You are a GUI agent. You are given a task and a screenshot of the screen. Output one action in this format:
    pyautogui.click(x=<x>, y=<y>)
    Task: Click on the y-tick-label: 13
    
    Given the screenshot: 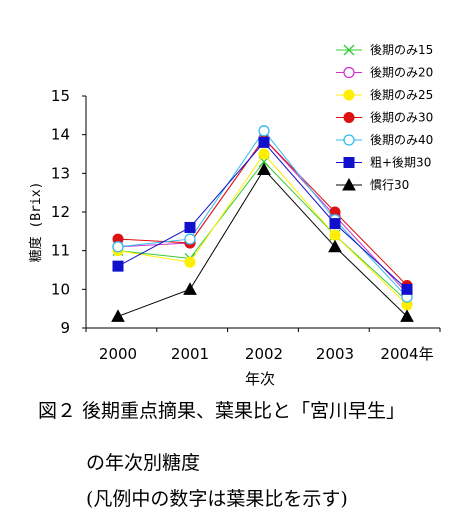 What is the action you would take?
    pyautogui.click(x=60, y=173)
    